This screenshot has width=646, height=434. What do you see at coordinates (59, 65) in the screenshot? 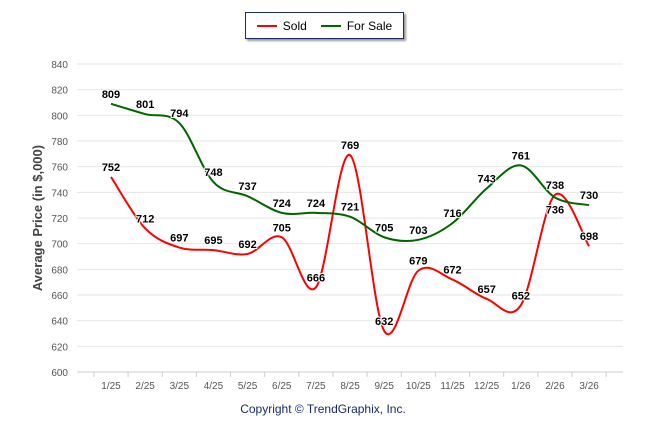
I see `y-tick-label: 840` at bounding box center [59, 65].